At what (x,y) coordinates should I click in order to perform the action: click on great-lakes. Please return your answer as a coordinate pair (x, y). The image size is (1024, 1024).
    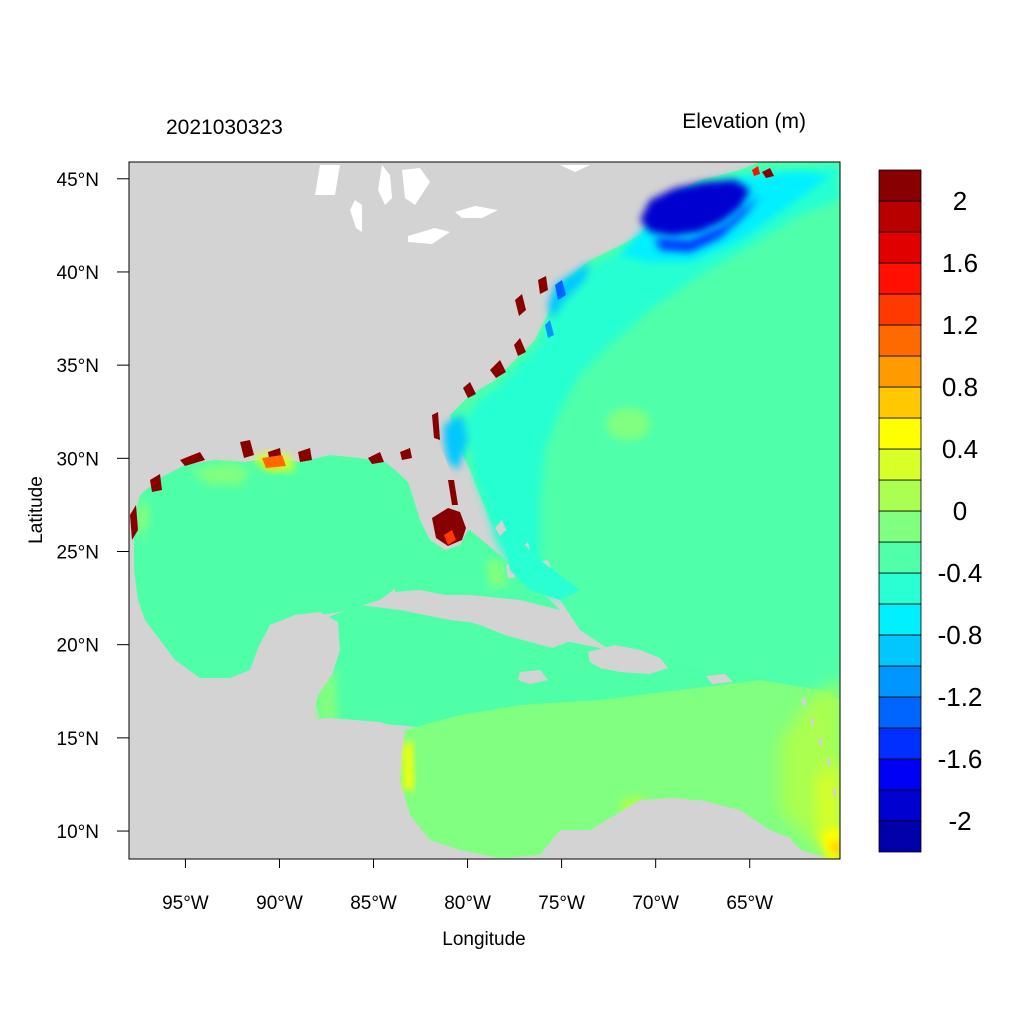
    Looking at the image, I should click on (452, 204).